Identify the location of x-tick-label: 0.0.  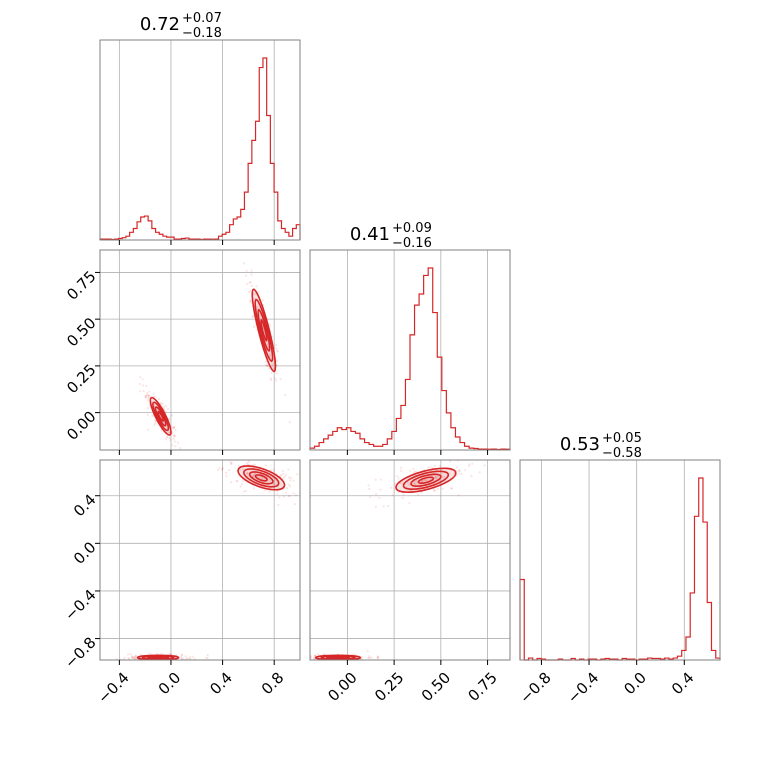
(170, 684).